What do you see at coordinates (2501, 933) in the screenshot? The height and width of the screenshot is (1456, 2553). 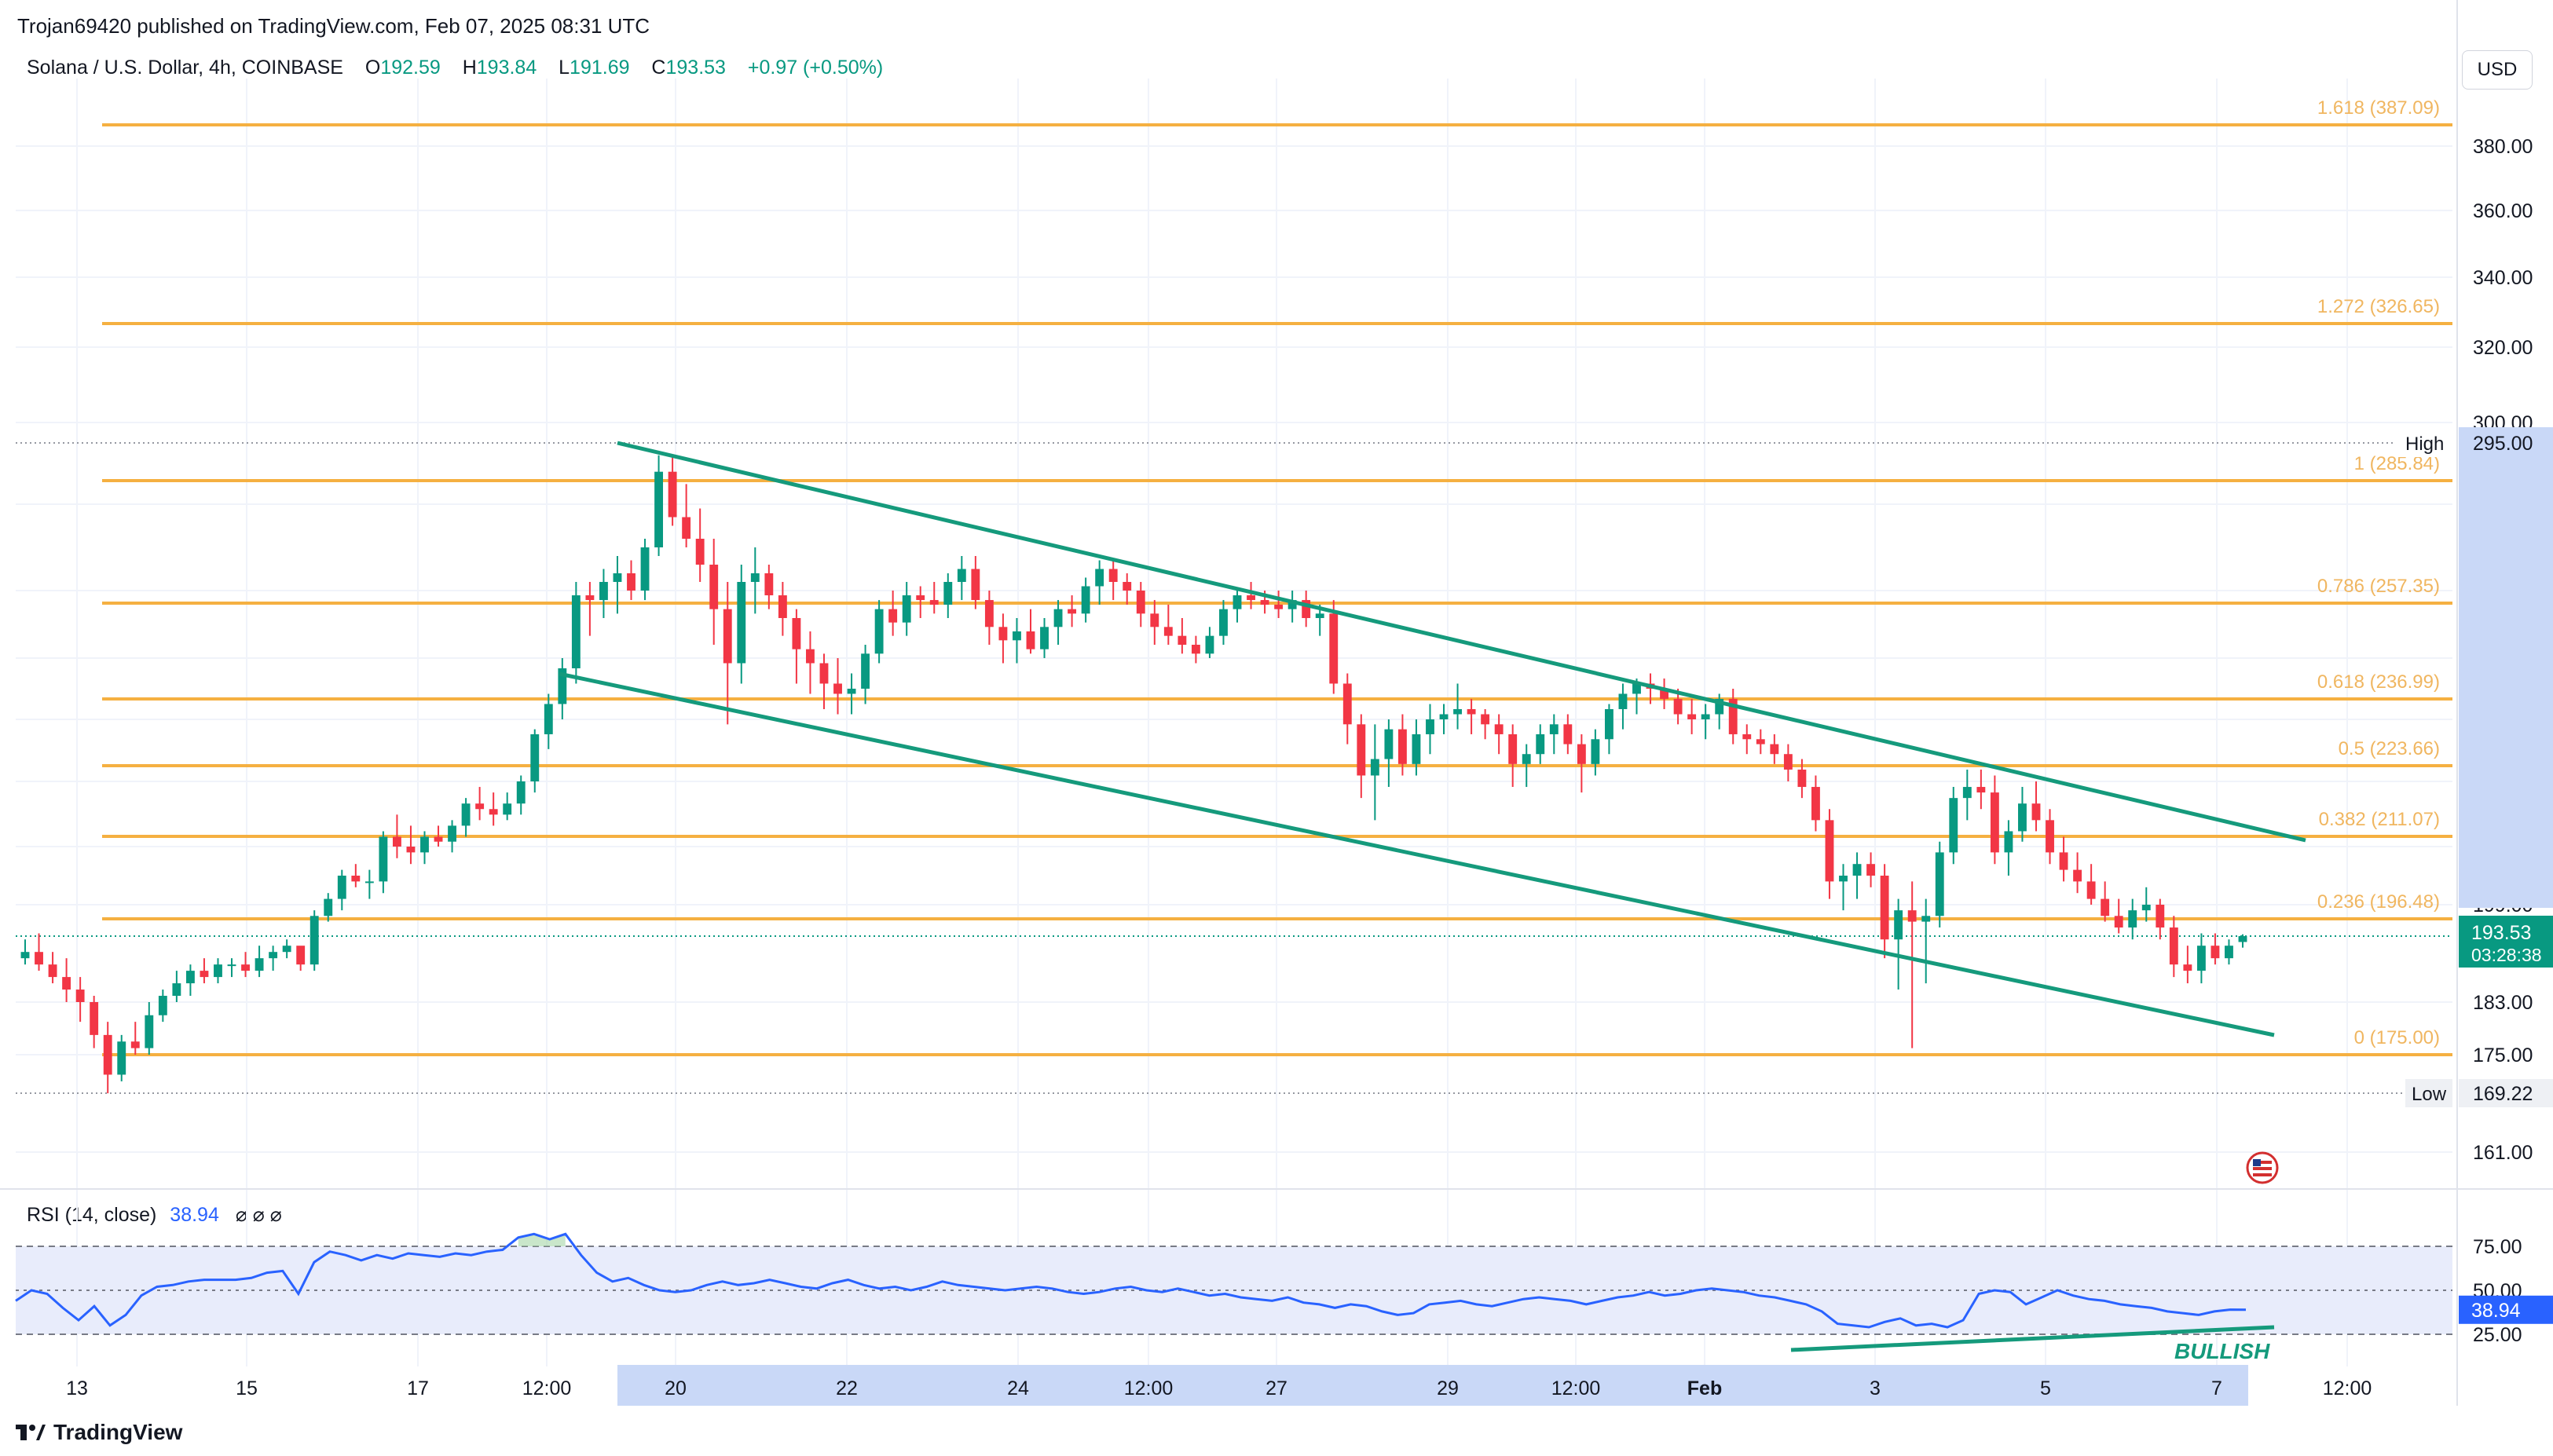 I see `last-price-value: 193.53` at bounding box center [2501, 933].